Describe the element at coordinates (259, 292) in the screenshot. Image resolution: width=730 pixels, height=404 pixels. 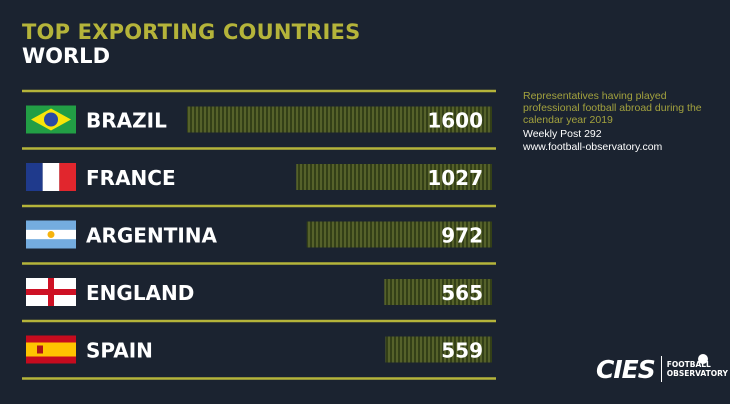
I see `bar-row: ENGLAND 565` at that location.